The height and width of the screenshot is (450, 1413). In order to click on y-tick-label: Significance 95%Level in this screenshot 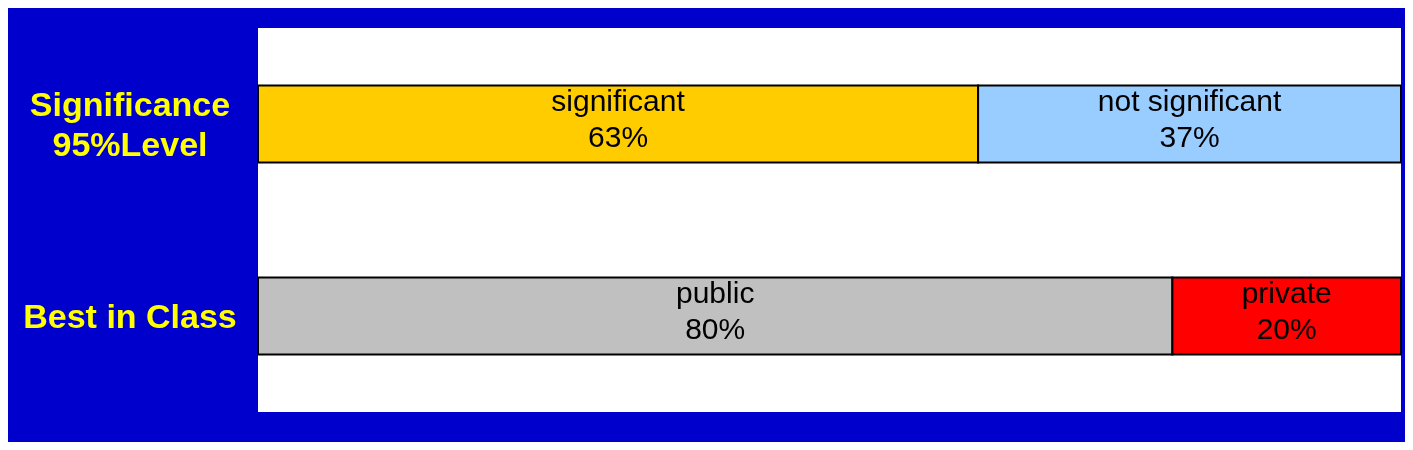, I will do `click(130, 124)`.